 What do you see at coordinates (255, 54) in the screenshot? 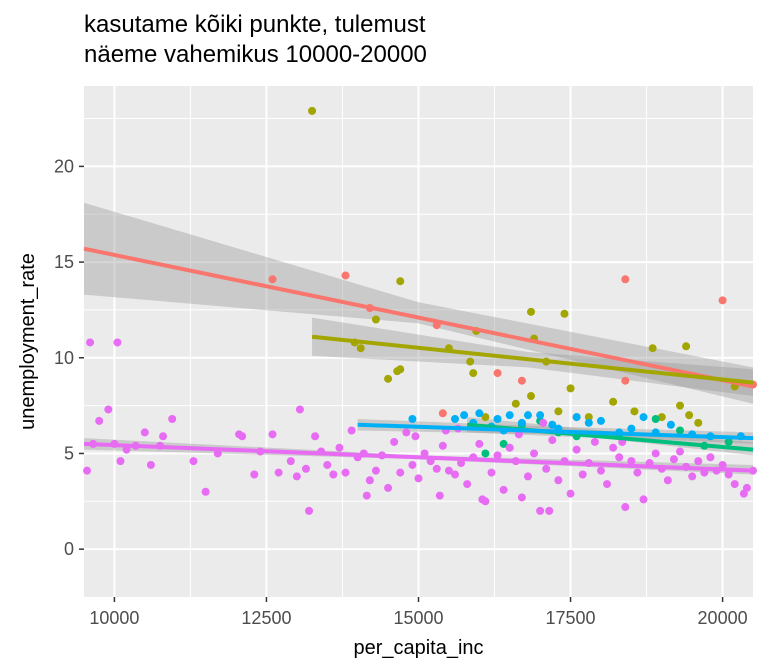
I see `chart-title-line-2: näeme vahemikus 10000-20000` at bounding box center [255, 54].